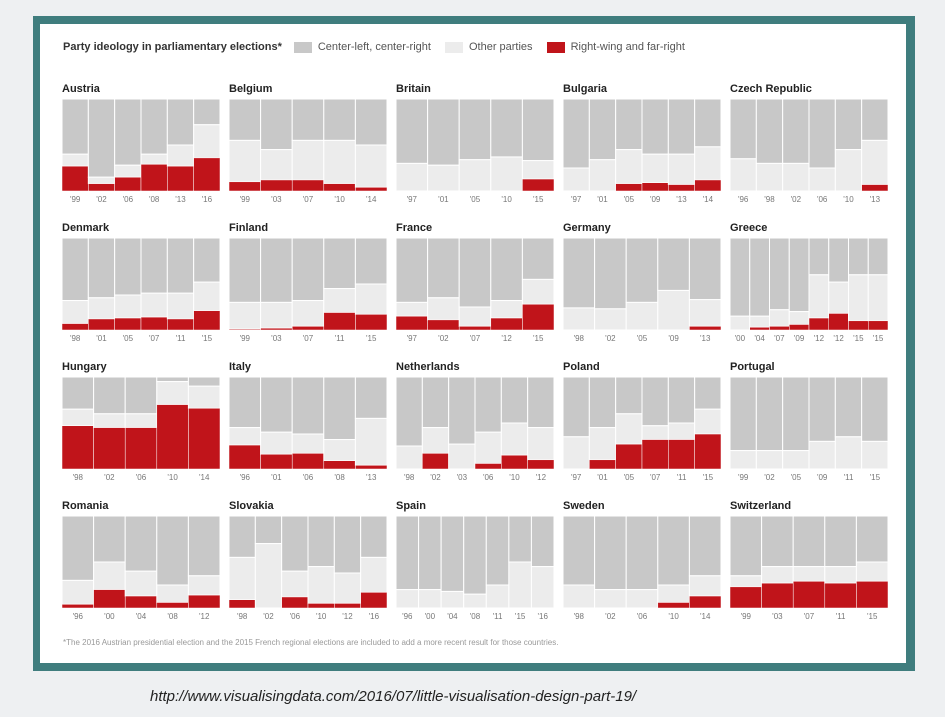  What do you see at coordinates (610, 338) in the screenshot?
I see `tick-label-germany-1: '02` at bounding box center [610, 338].